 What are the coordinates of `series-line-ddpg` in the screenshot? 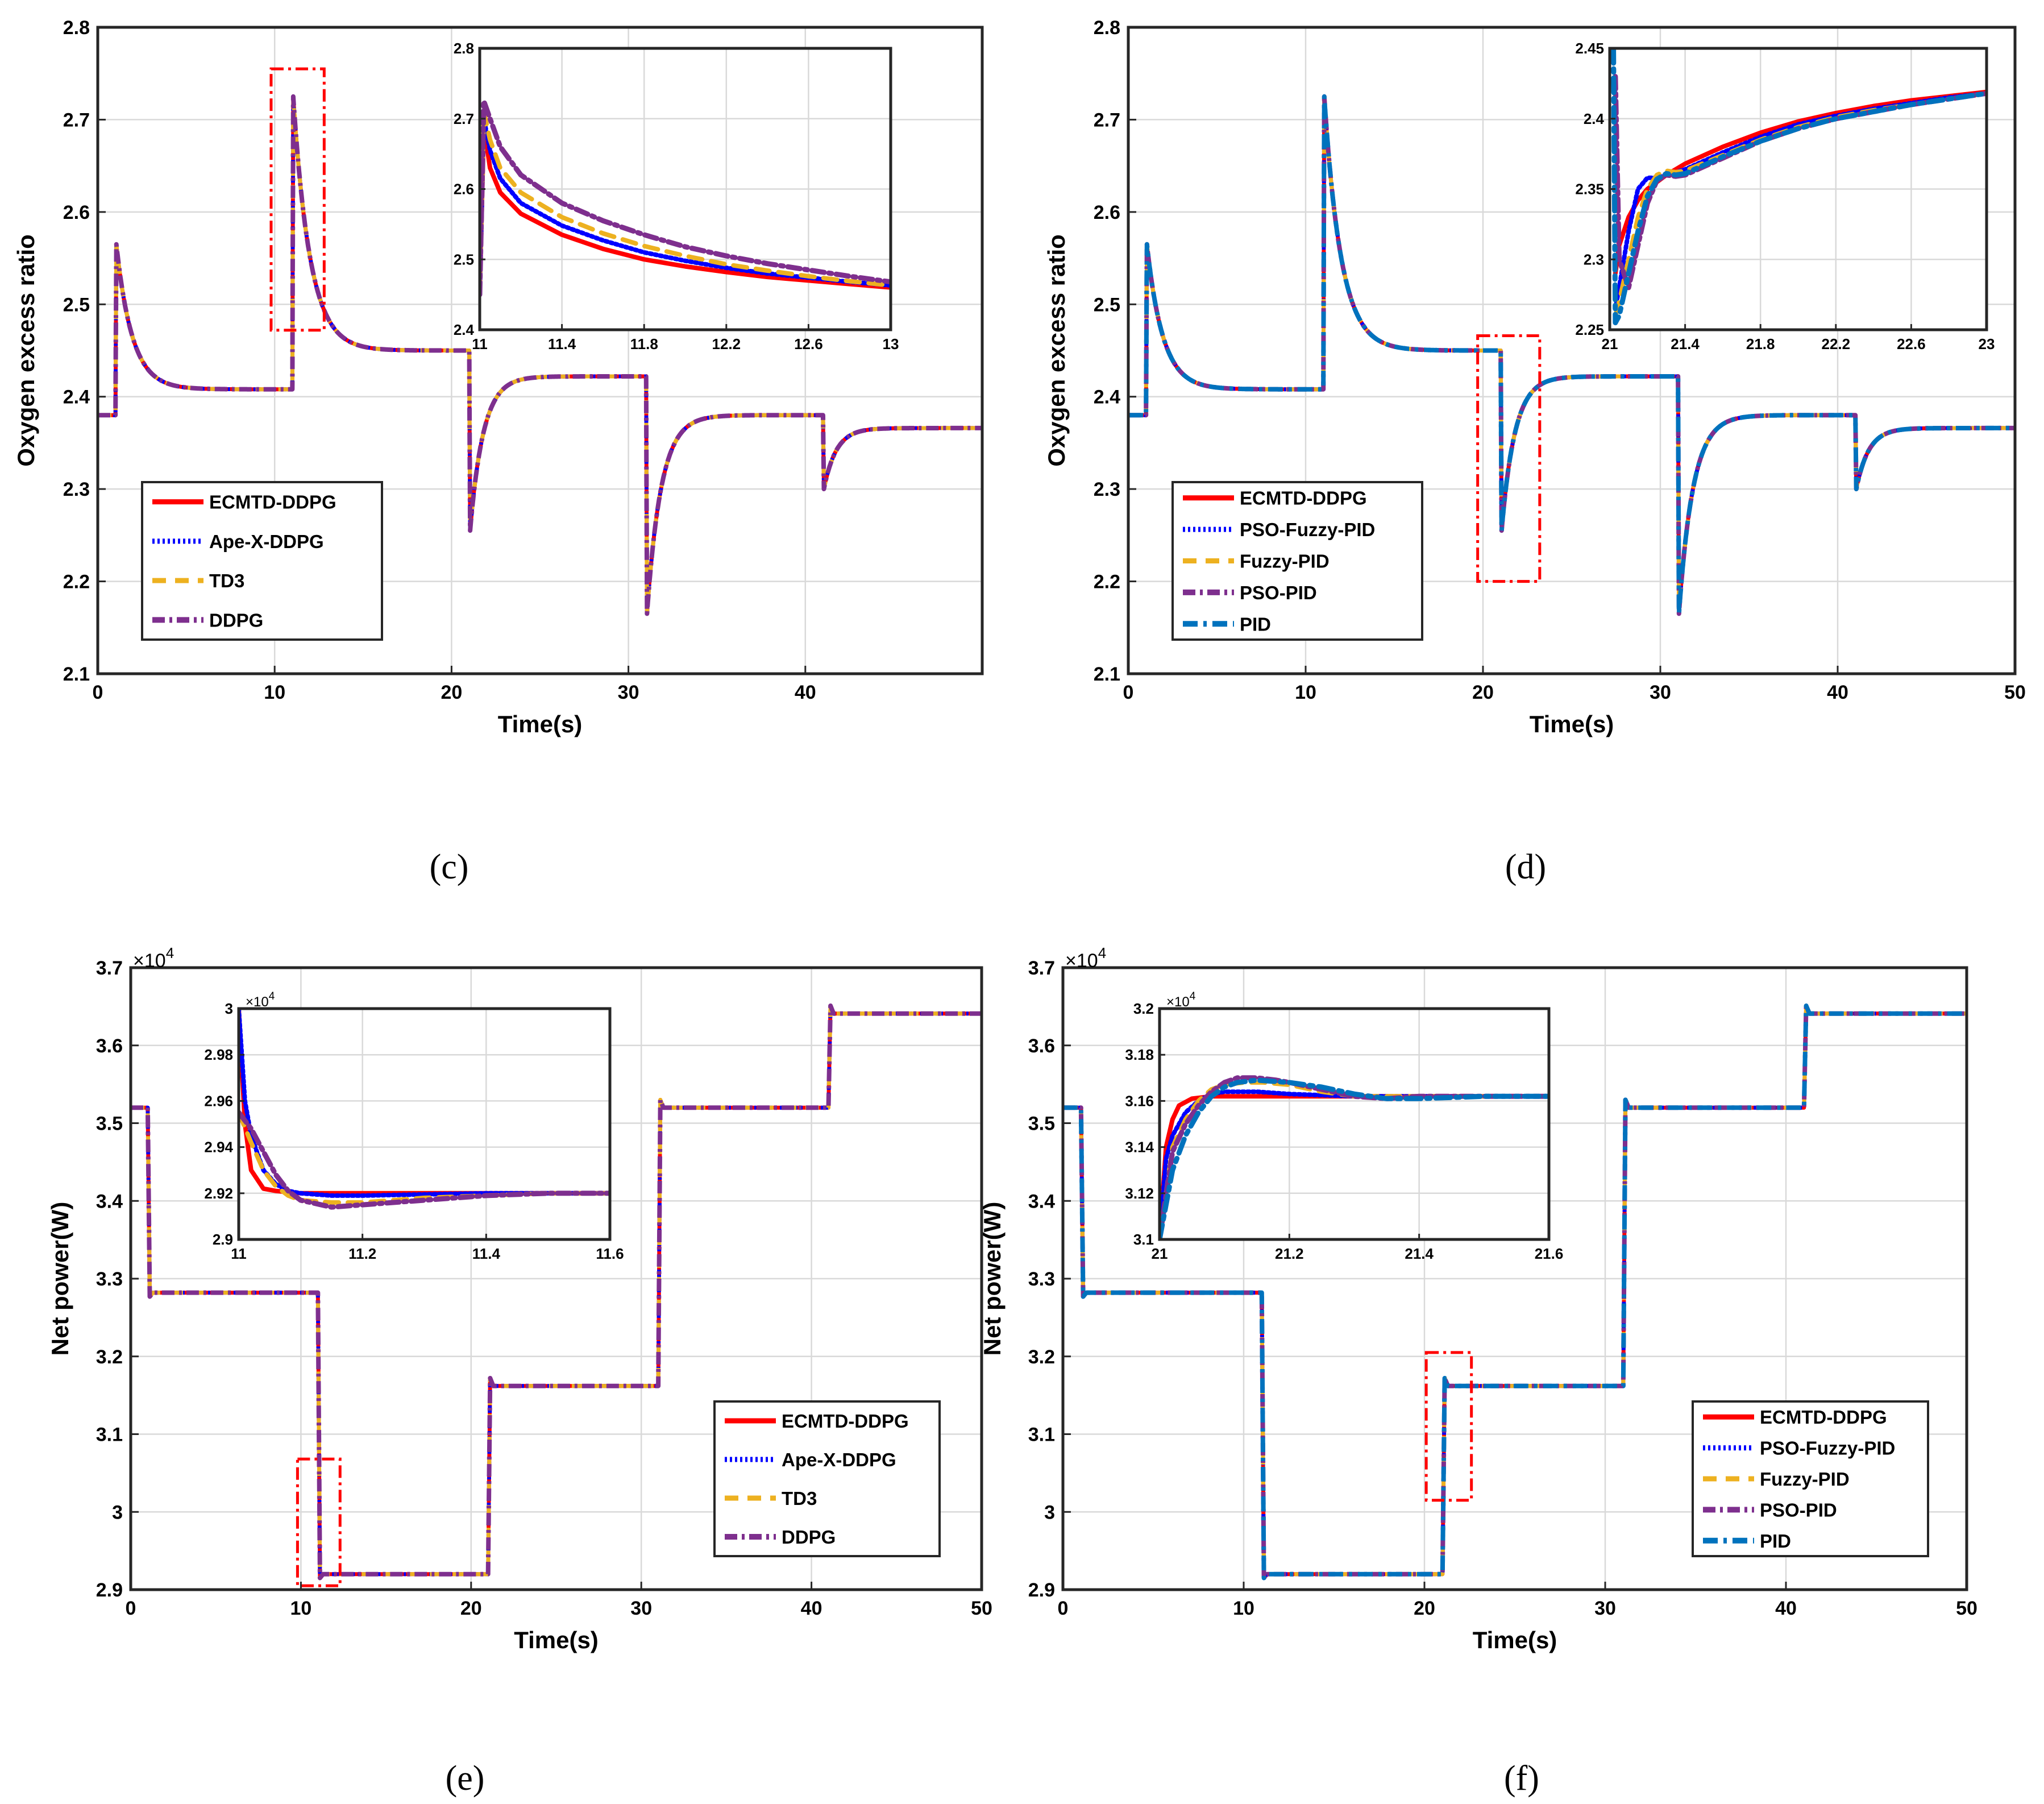 It's located at (556, 1292).